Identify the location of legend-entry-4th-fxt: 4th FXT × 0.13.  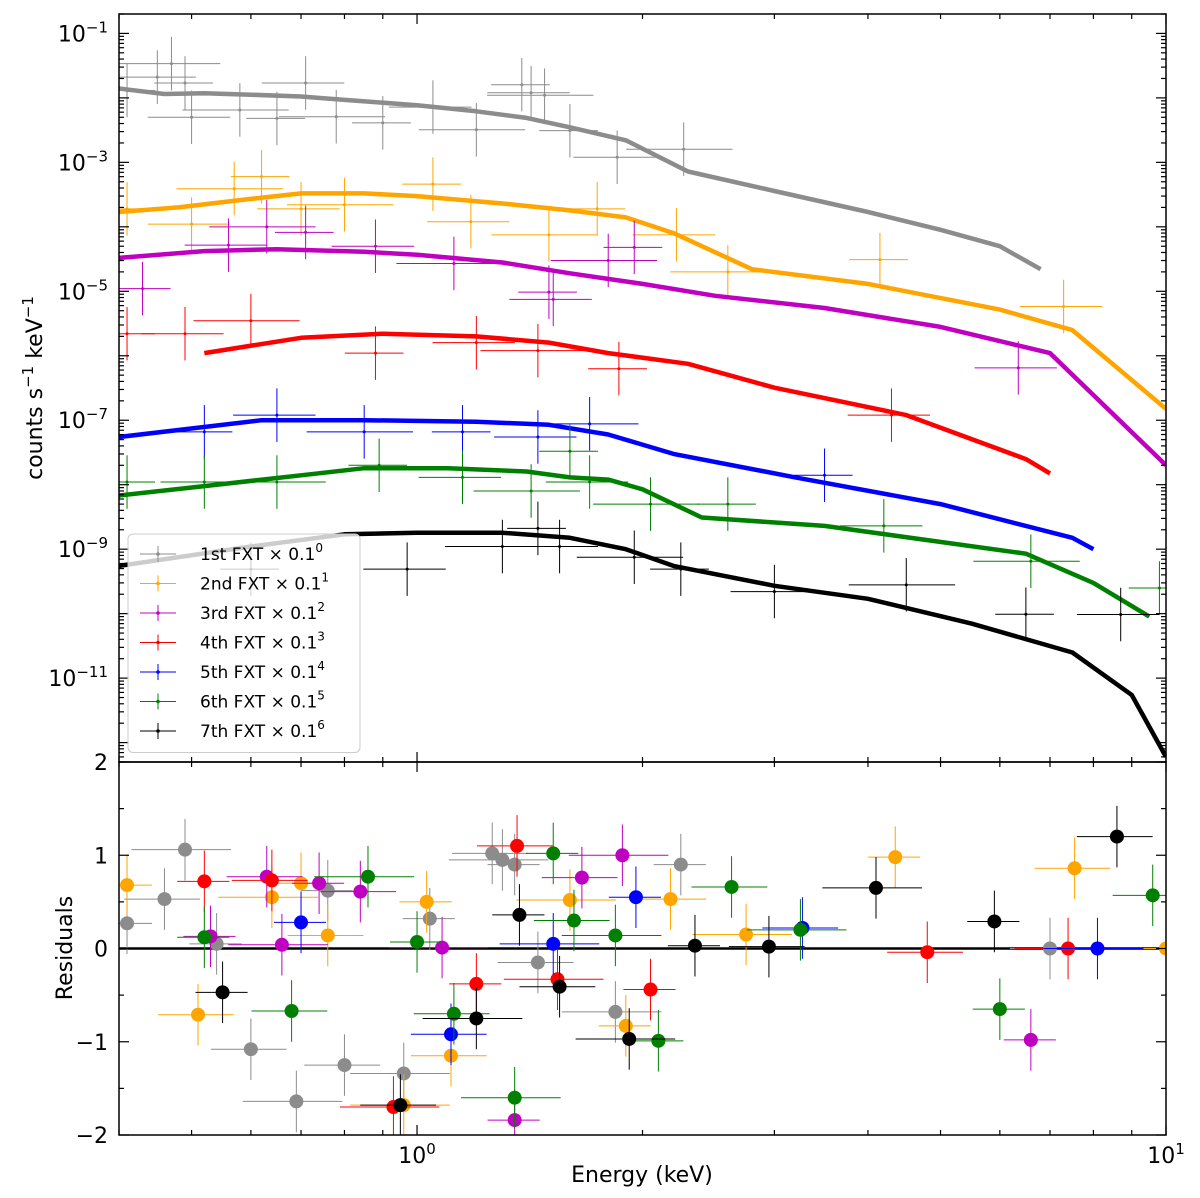
(232, 642).